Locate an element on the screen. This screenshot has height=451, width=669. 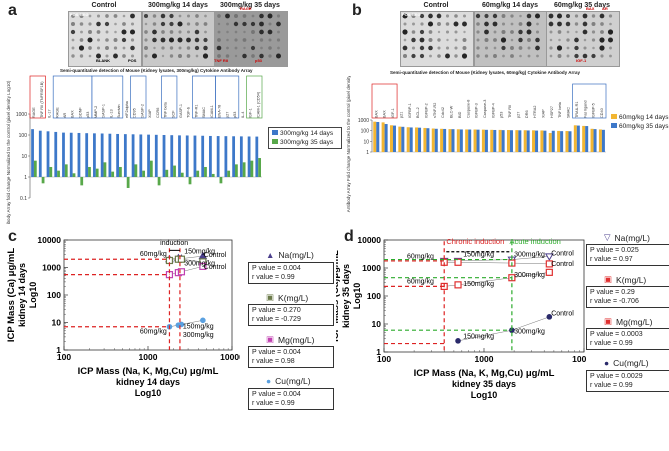
legend-b-swatch-35d is located at coordinates (614, 125).